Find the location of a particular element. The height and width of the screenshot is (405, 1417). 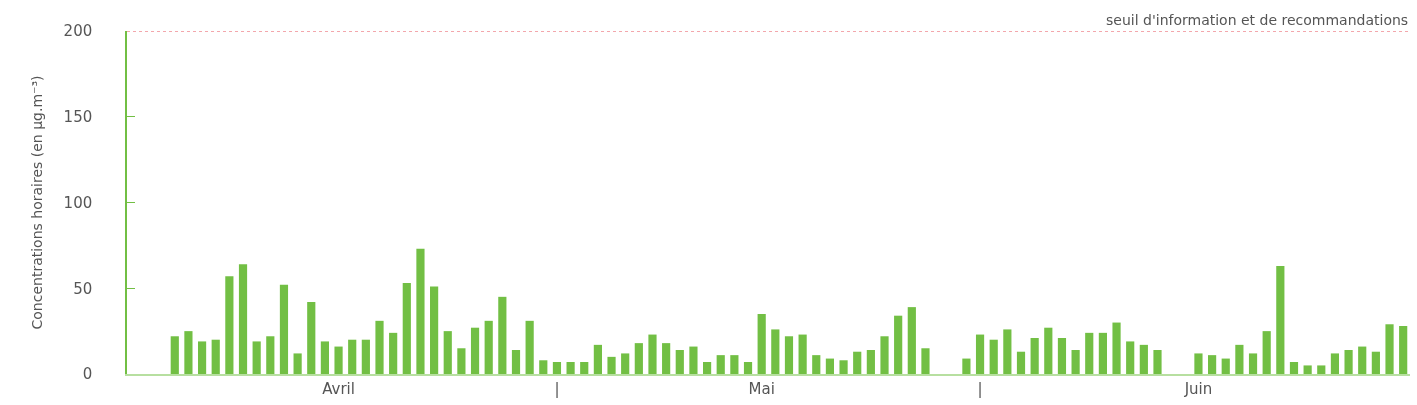

y-tick-label: 50 is located at coordinates (83, 288).